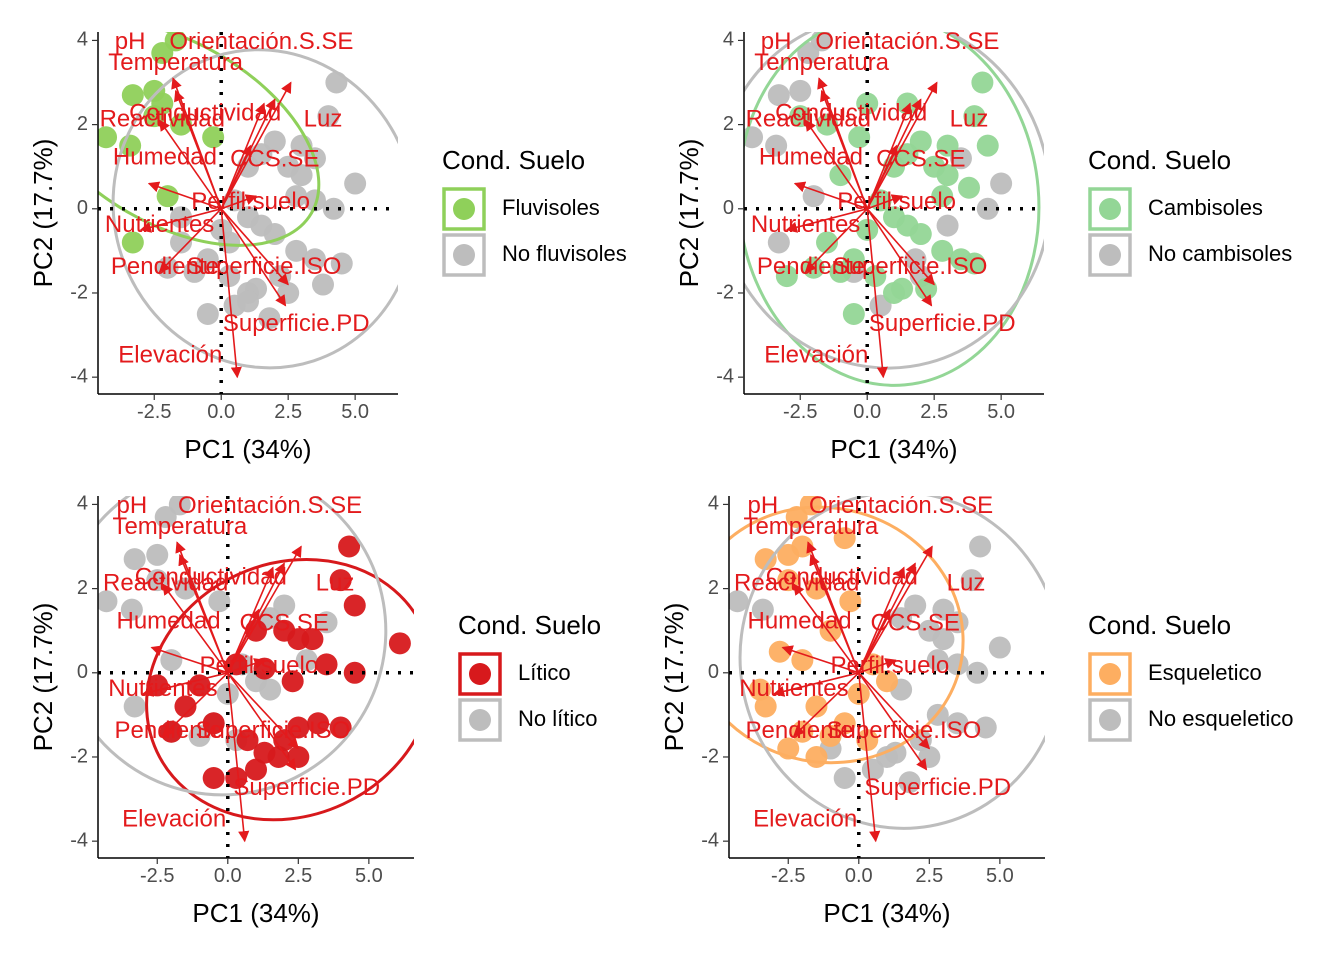 Image resolution: width=1344 pixels, height=960 pixels. What do you see at coordinates (805, 818) in the screenshot?
I see `loading-label-elevación: Elevación` at bounding box center [805, 818].